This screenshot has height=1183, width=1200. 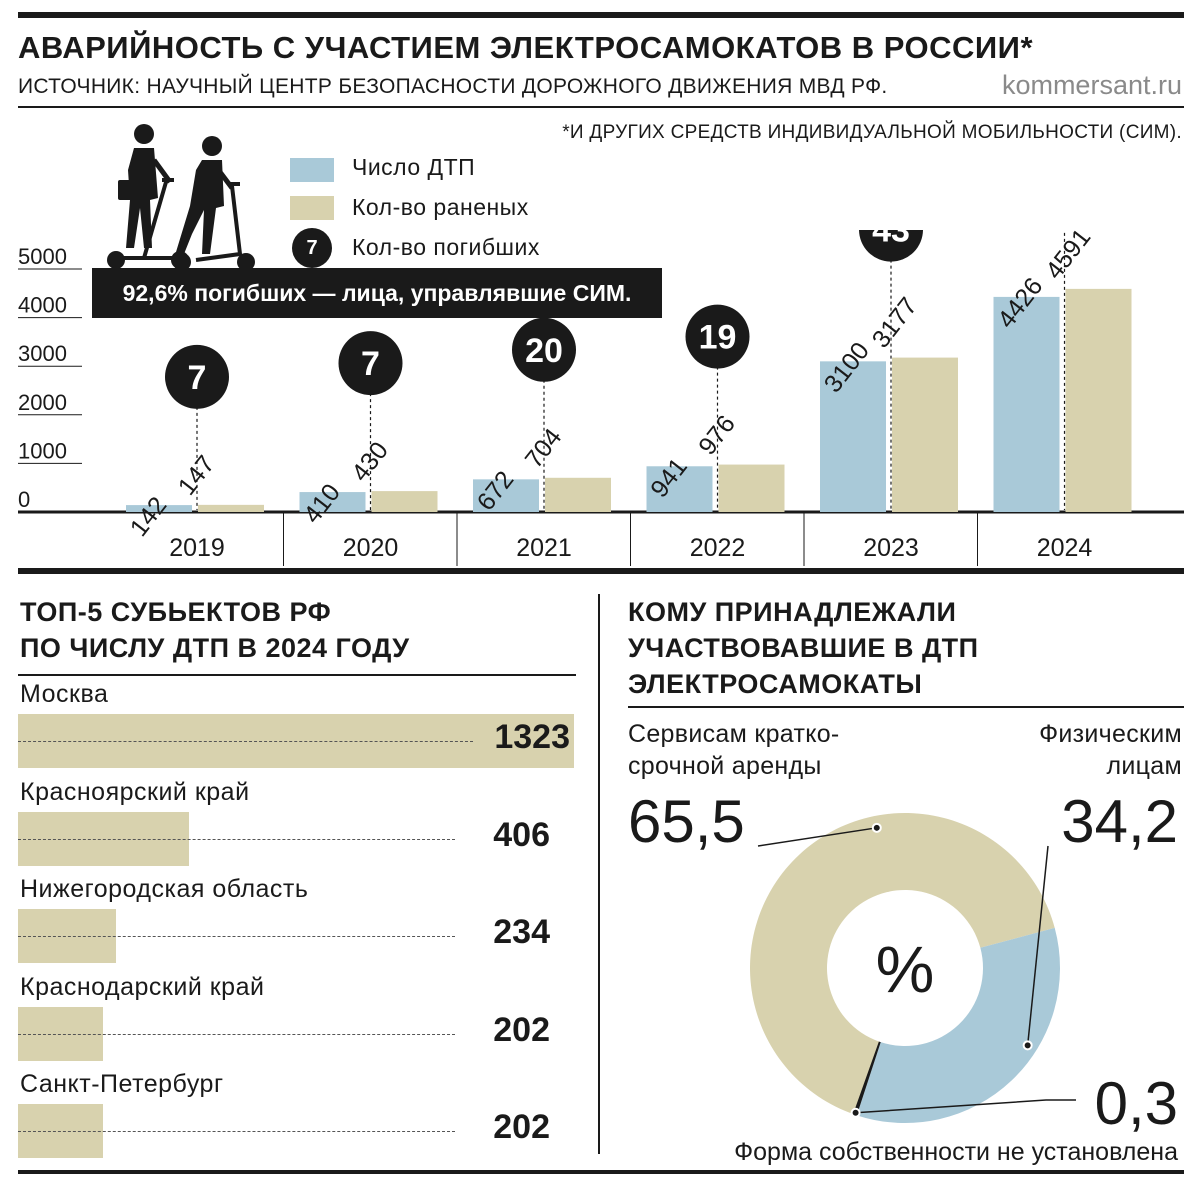 What do you see at coordinates (1110, 734) in the screenshot?
I see `private-label-line-1: Физическим` at bounding box center [1110, 734].